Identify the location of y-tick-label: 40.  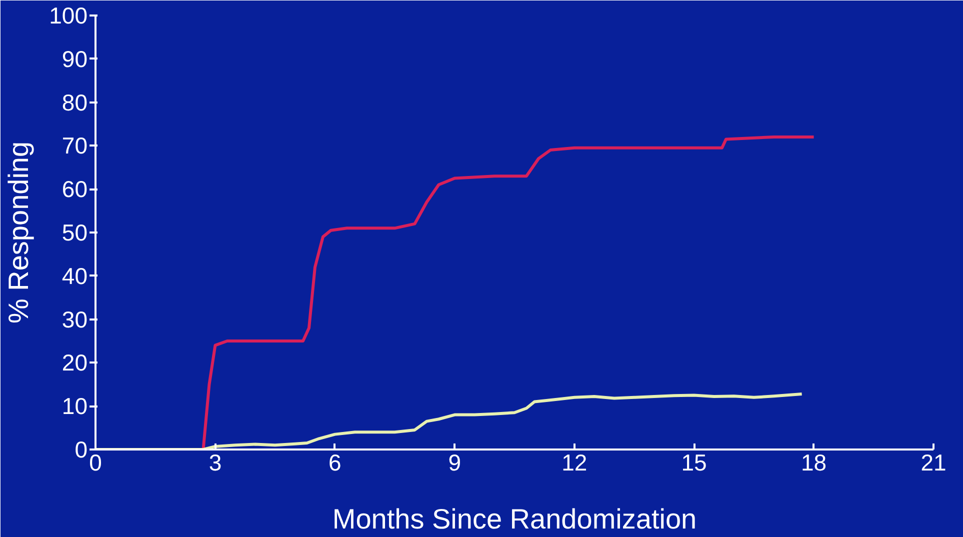
(75, 275).